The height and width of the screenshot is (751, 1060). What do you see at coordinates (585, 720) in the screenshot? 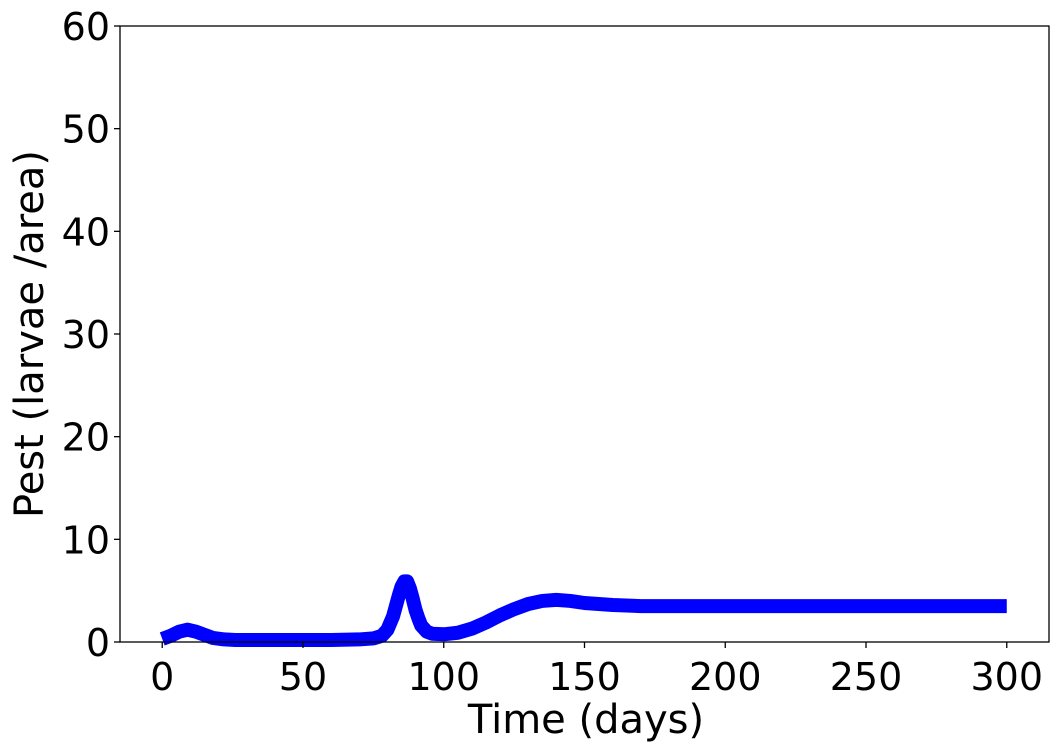
I see `x-axis-label: Time (days)` at bounding box center [585, 720].